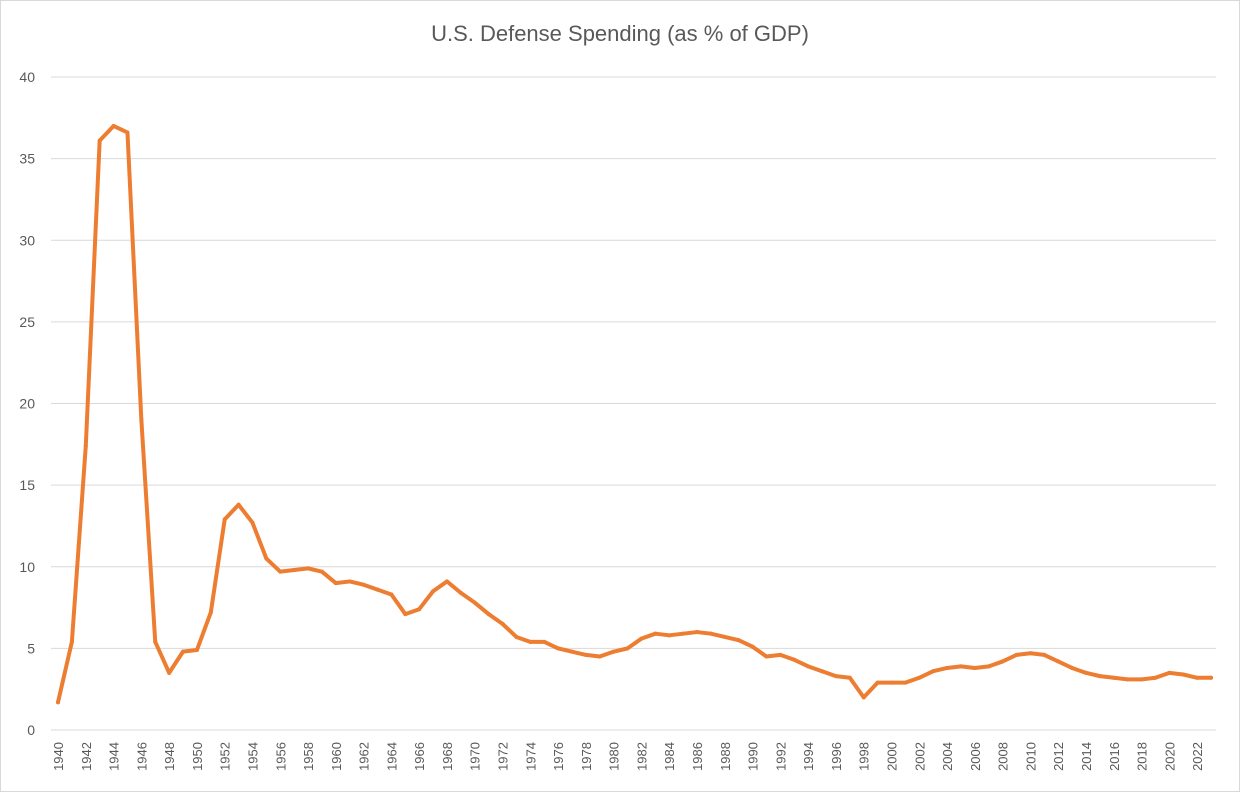 The width and height of the screenshot is (1240, 792). Describe the element at coordinates (725, 756) in the screenshot. I see `x-tick-label: 1988` at that location.